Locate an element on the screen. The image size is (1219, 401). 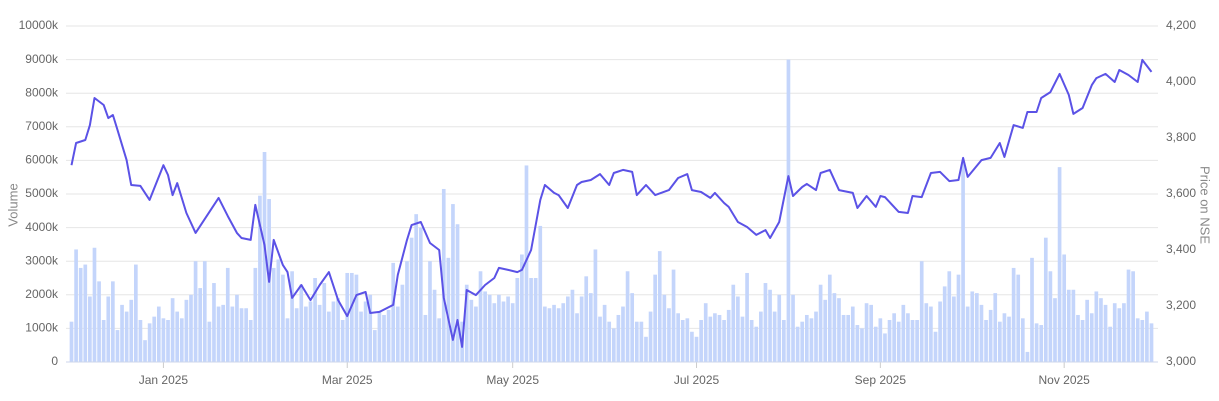
y-tick-label: 5000k is located at coordinates (42, 193).